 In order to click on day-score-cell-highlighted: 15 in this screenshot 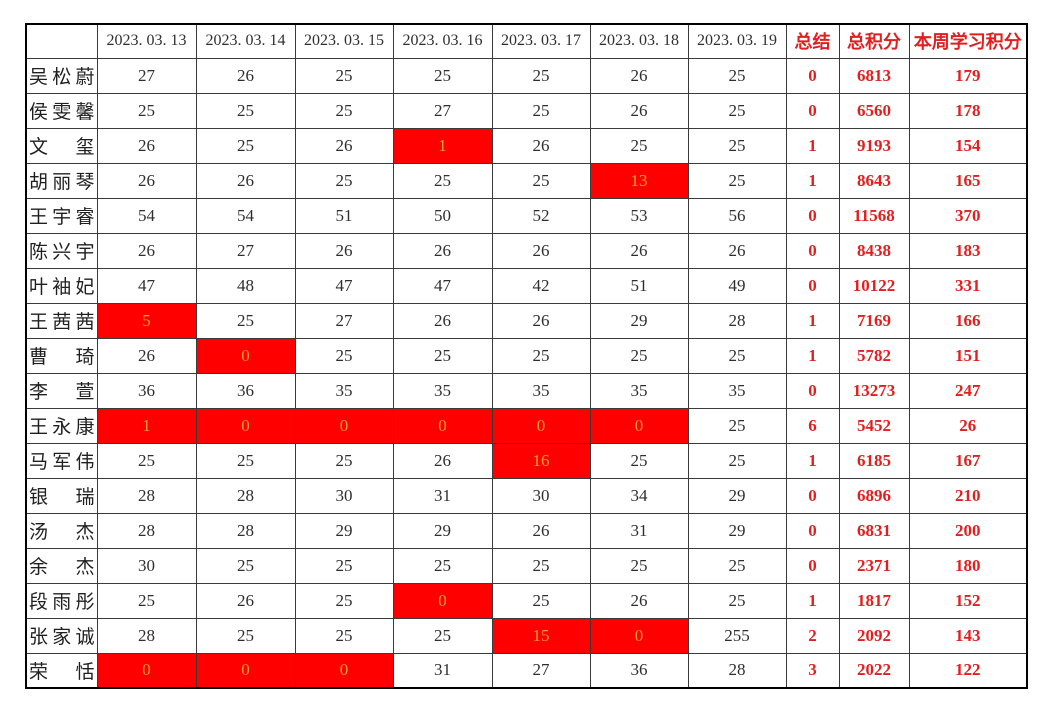, I will do `click(541, 635)`.